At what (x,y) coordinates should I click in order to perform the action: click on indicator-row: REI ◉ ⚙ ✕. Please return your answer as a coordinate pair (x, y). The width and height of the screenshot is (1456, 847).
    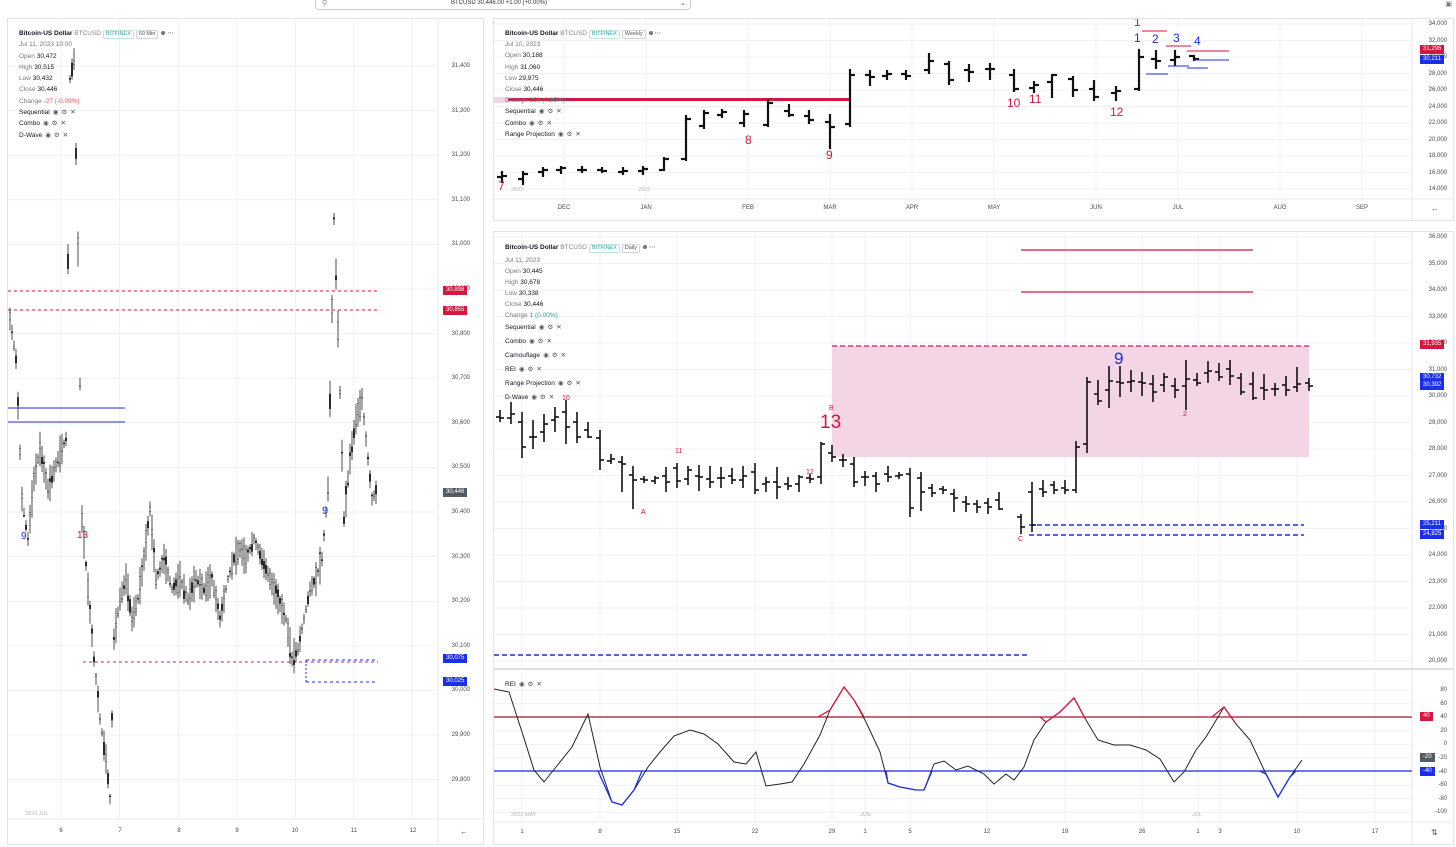
    Looking at the image, I should click on (580, 370).